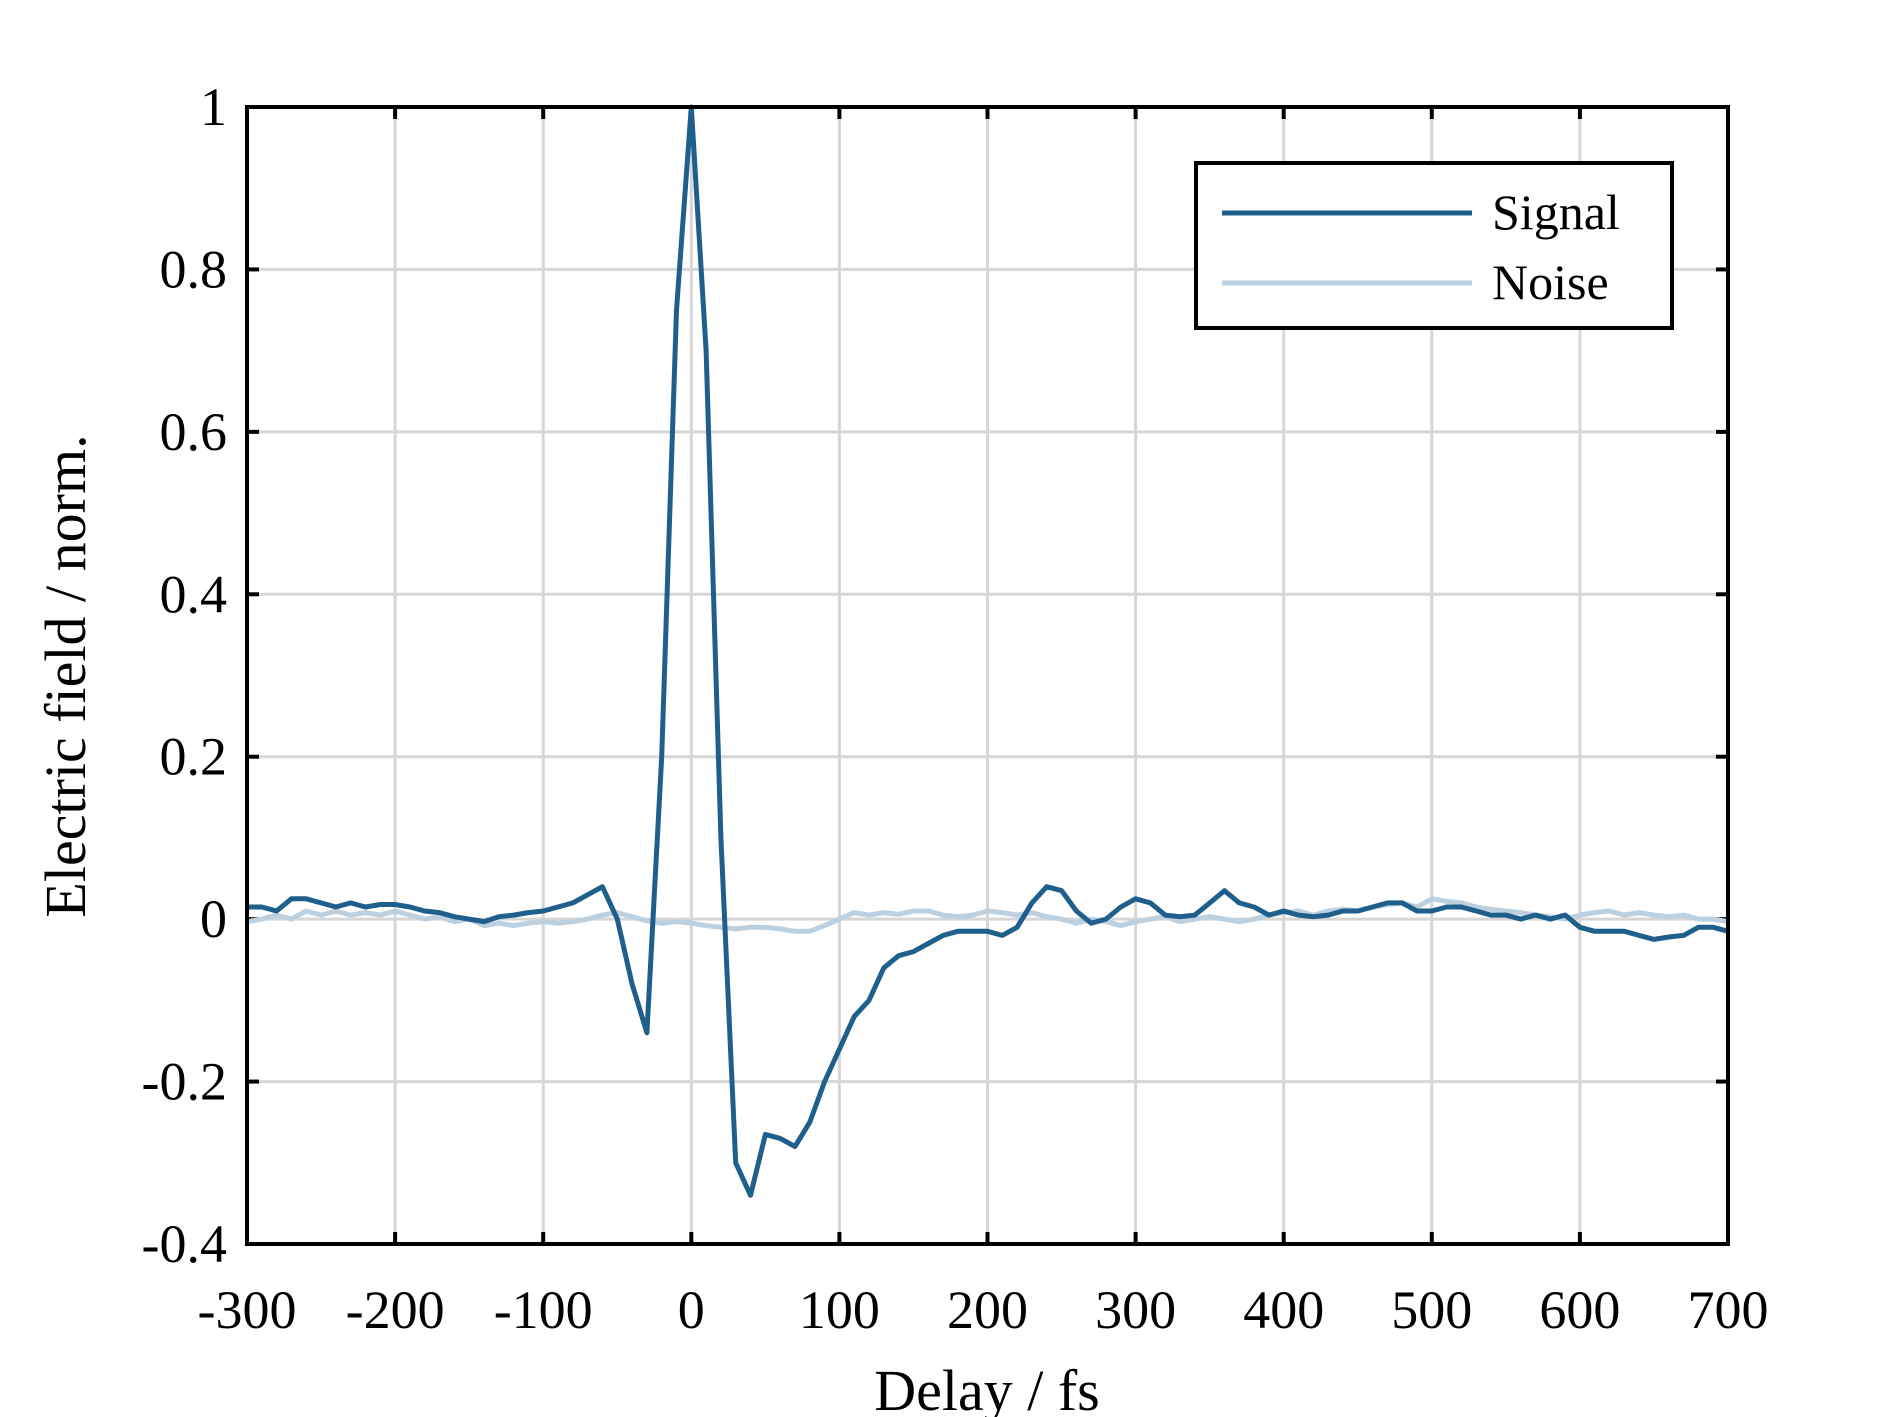 This screenshot has height=1417, width=1890. Describe the element at coordinates (213, 919) in the screenshot. I see `y-tick-label: 0` at that location.